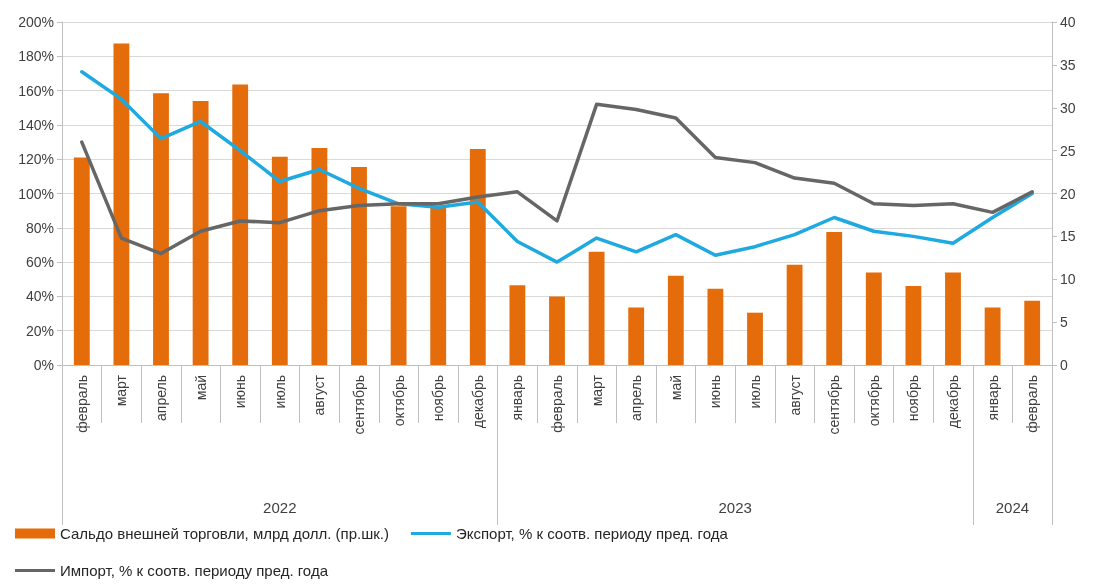 The height and width of the screenshot is (585, 1100). Describe the element at coordinates (1068, 107) in the screenshot. I see `y2-tick-label: 30` at that location.